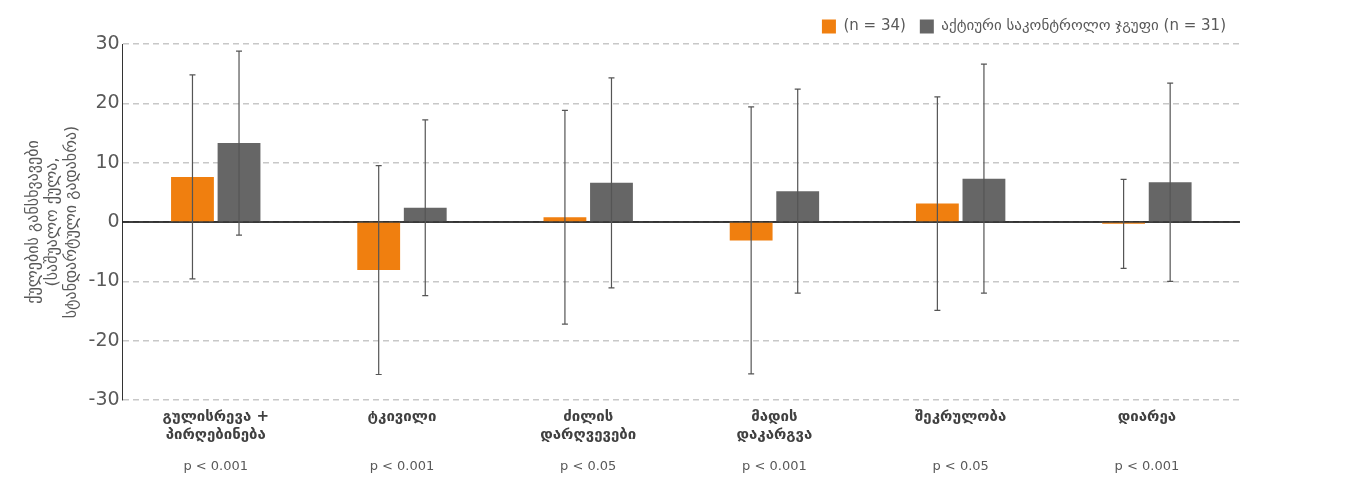 The height and width of the screenshot is (482, 1370). Describe the element at coordinates (113, 219) in the screenshot. I see `y-tick-label: 0` at that location.